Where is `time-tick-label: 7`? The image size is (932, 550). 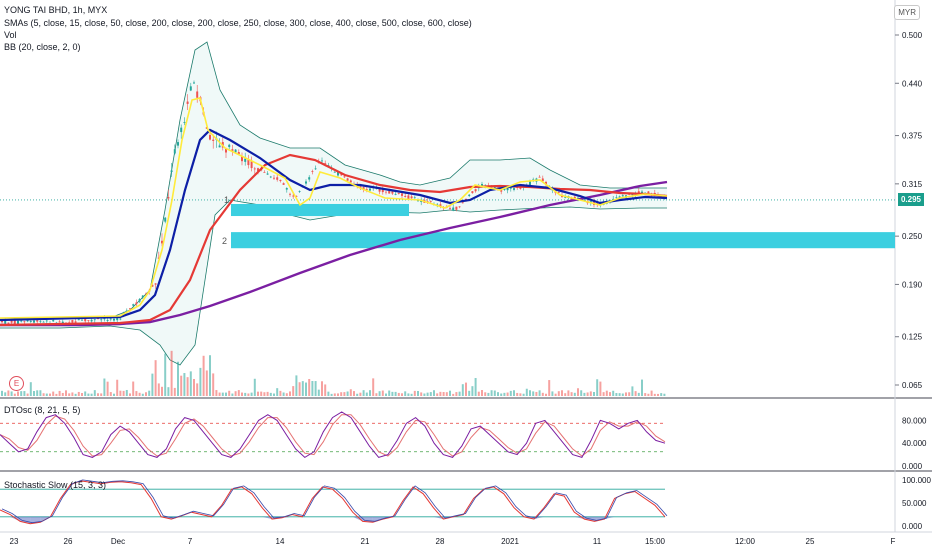 time-tick-label: 7 is located at coordinates (190, 541).